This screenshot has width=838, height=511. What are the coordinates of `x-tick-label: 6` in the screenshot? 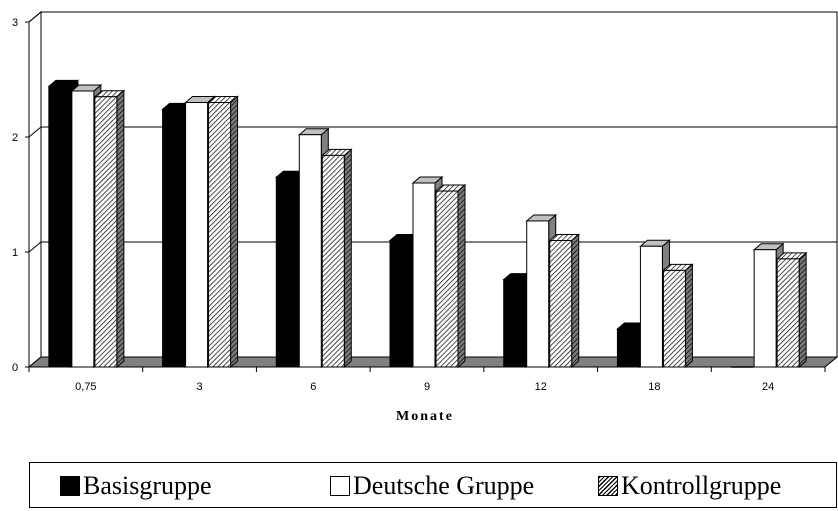 It's located at (313, 387).